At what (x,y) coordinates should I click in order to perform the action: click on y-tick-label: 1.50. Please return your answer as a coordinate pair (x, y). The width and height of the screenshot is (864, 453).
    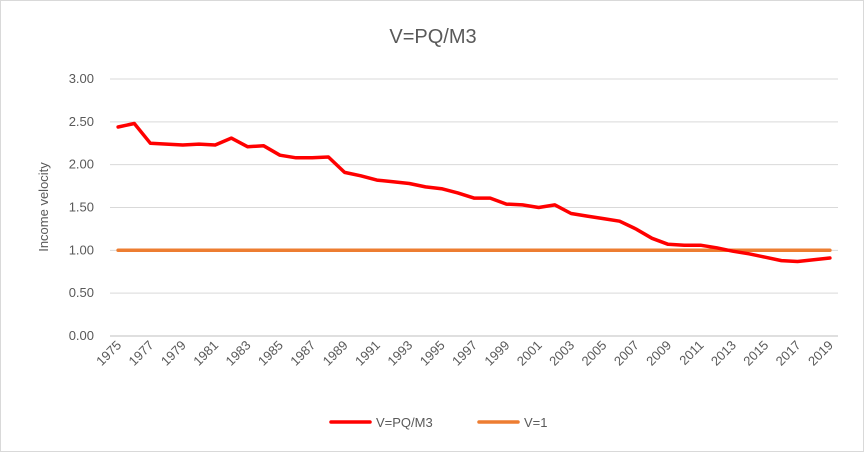
    Looking at the image, I should click on (81, 207).